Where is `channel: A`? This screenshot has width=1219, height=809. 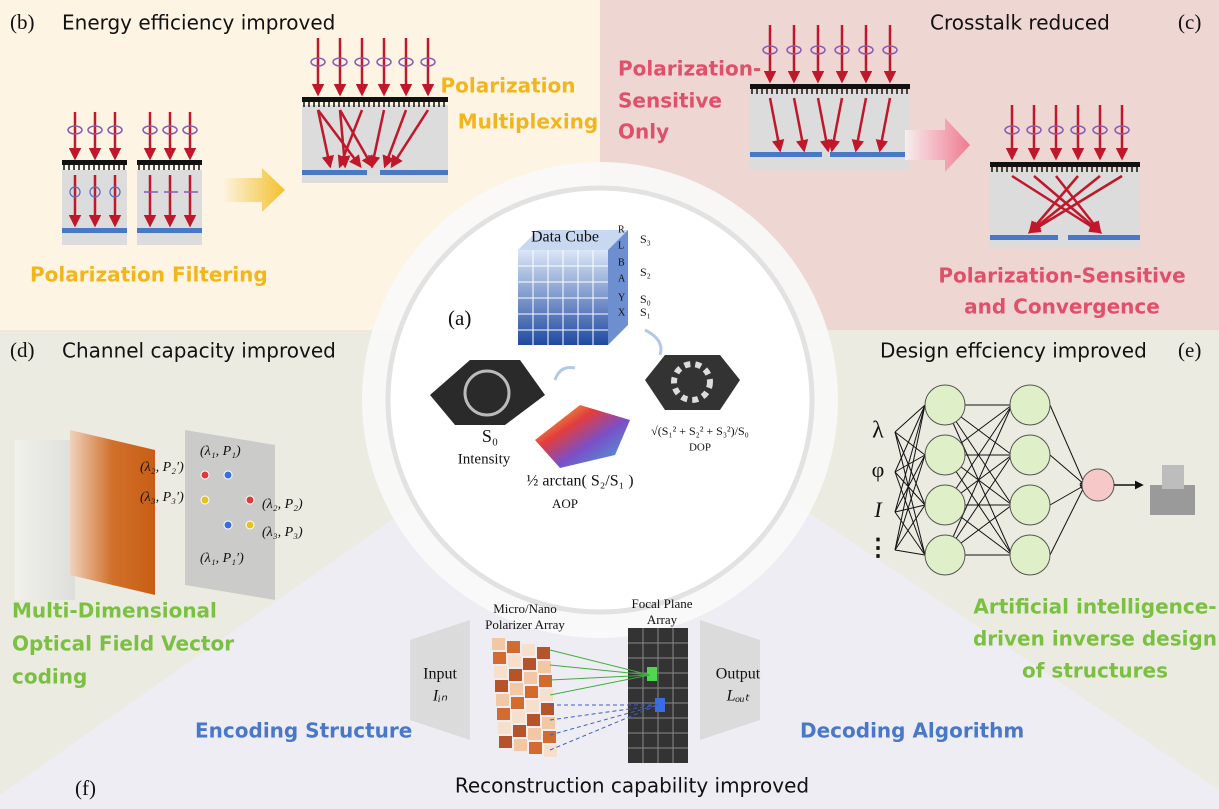
channel: A is located at coordinates (622, 278).